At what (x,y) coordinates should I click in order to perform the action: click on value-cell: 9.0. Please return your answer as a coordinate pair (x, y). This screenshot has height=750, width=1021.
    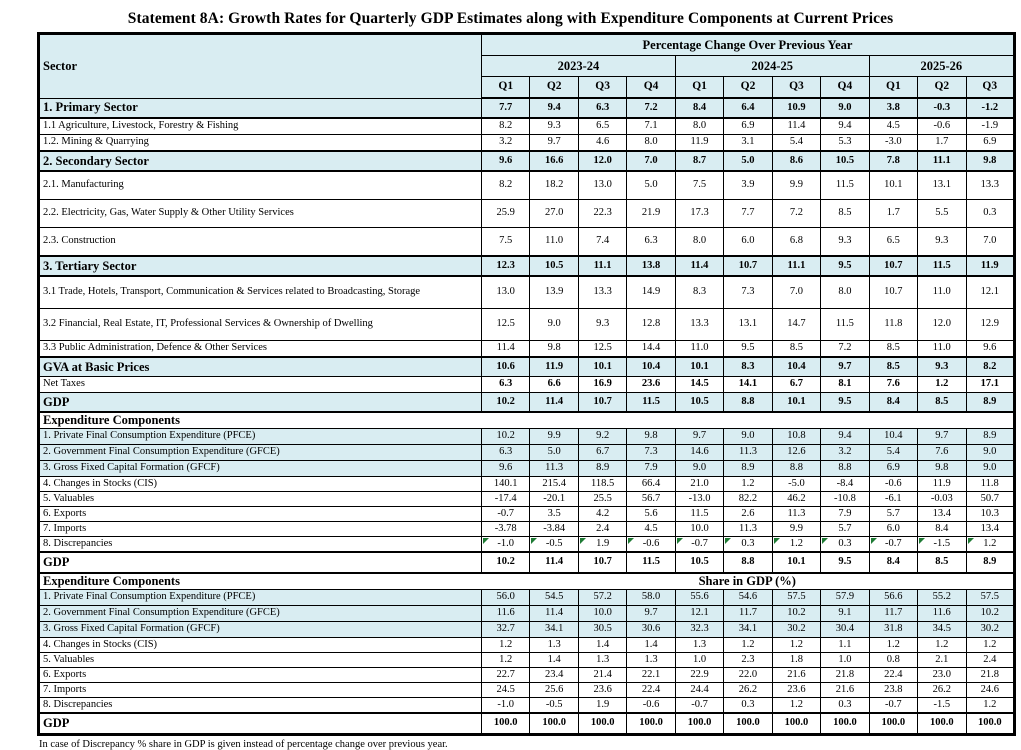
    Looking at the image, I should click on (990, 468).